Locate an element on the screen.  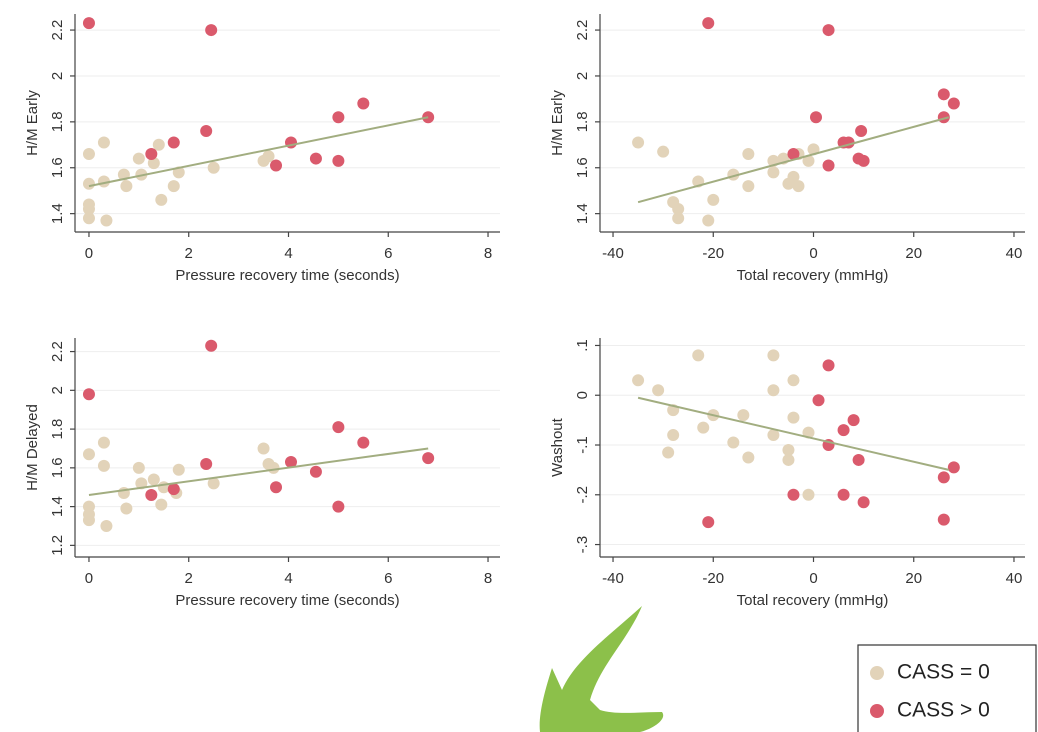
y-tick-label: 0 is located at coordinates (582, 395).